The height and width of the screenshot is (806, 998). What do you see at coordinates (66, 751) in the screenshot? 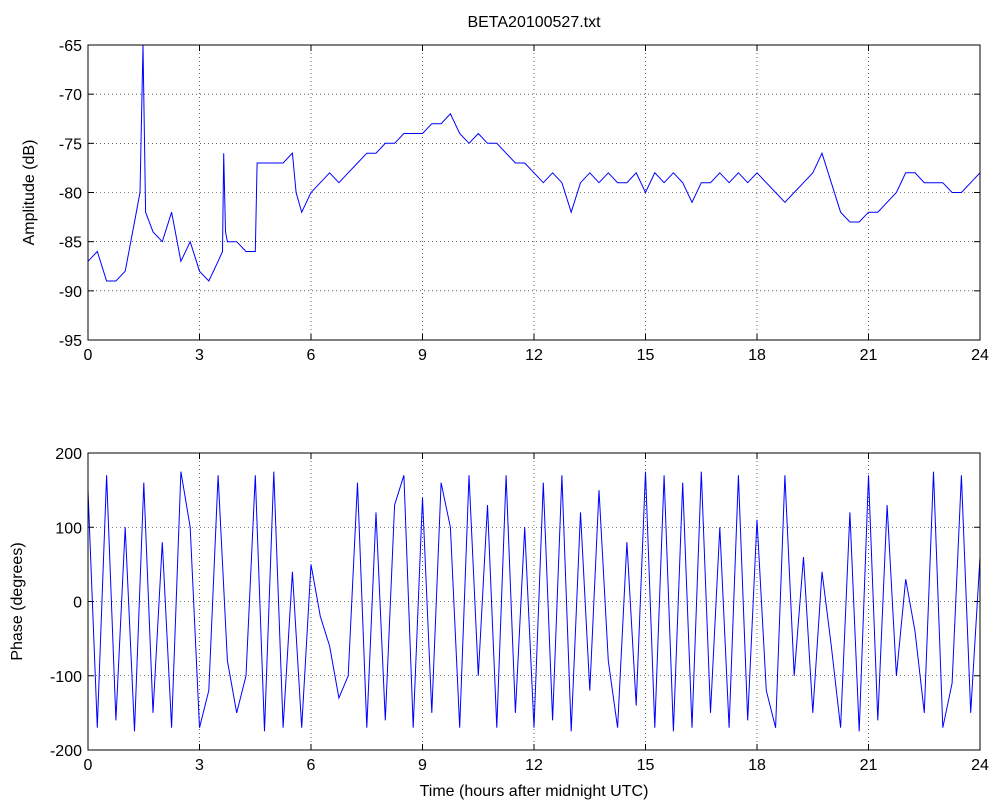
I see `y-tick-label: -200` at bounding box center [66, 751].